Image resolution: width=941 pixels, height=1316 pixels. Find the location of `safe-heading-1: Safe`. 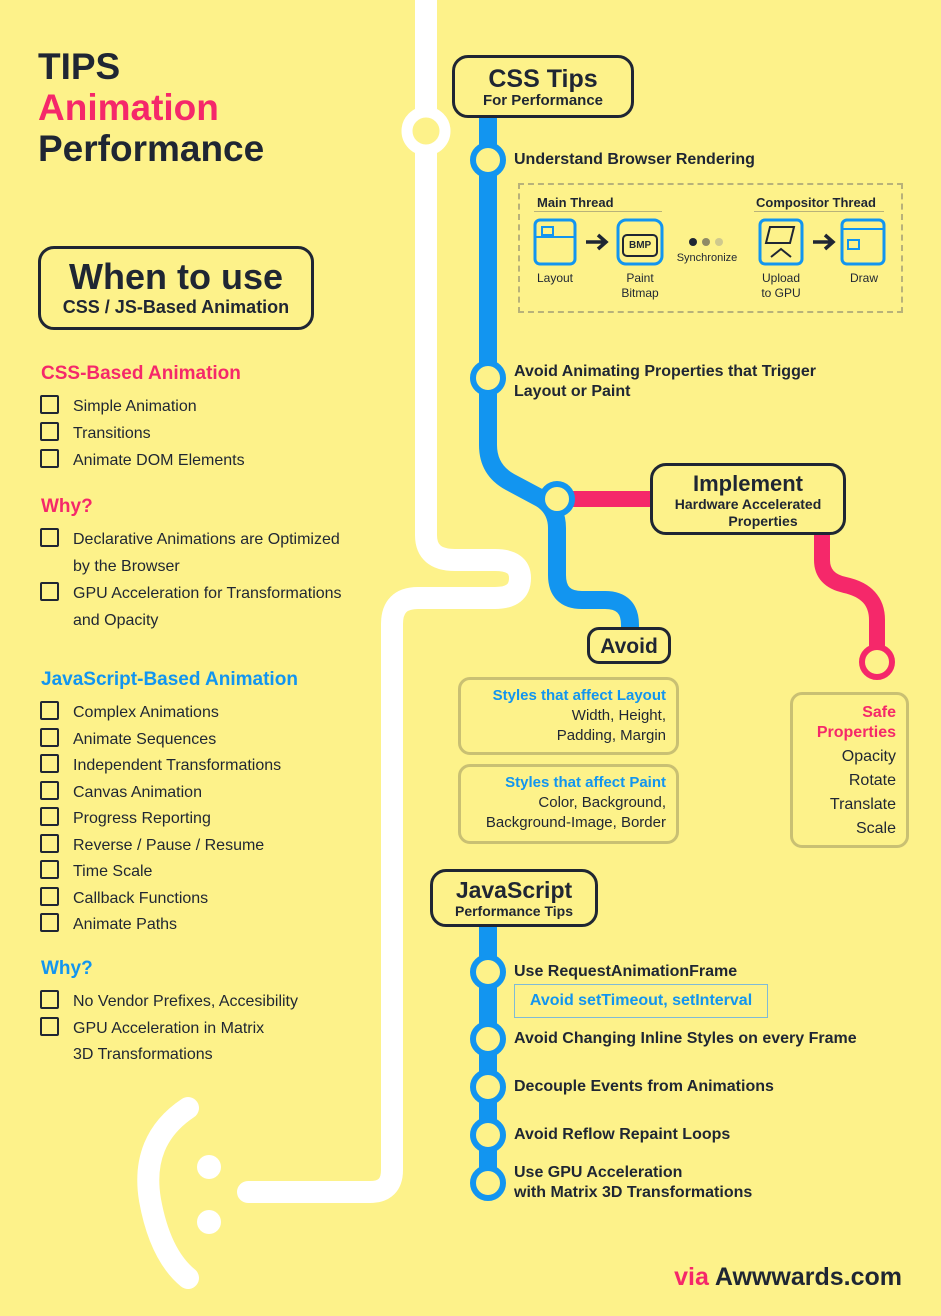

safe-heading-1: Safe is located at coordinates (879, 712).